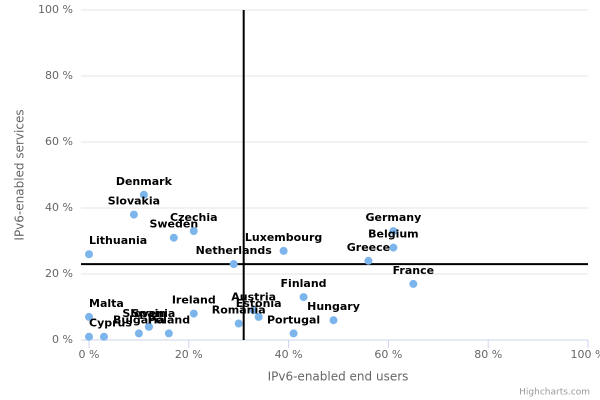 The width and height of the screenshot is (600, 400). What do you see at coordinates (293, 319) in the screenshot?
I see `data-label: Portugal` at bounding box center [293, 319].